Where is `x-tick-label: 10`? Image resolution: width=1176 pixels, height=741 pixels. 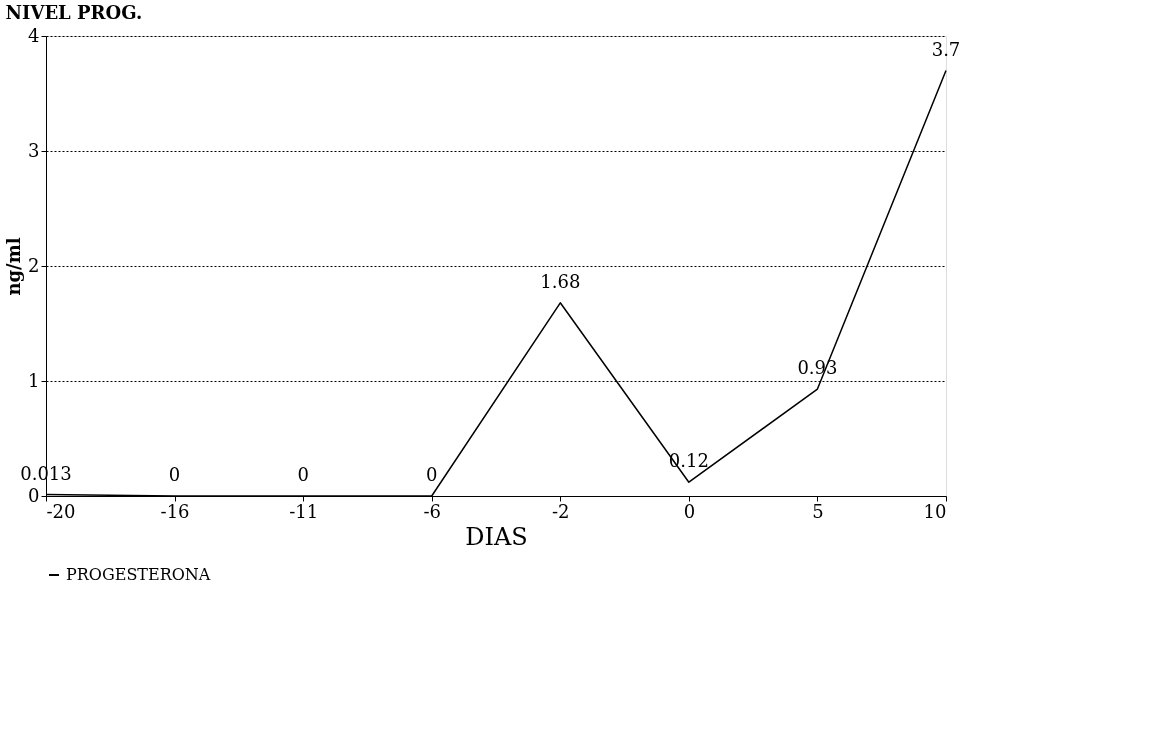
x-tick-label: 10 is located at coordinates (935, 511).